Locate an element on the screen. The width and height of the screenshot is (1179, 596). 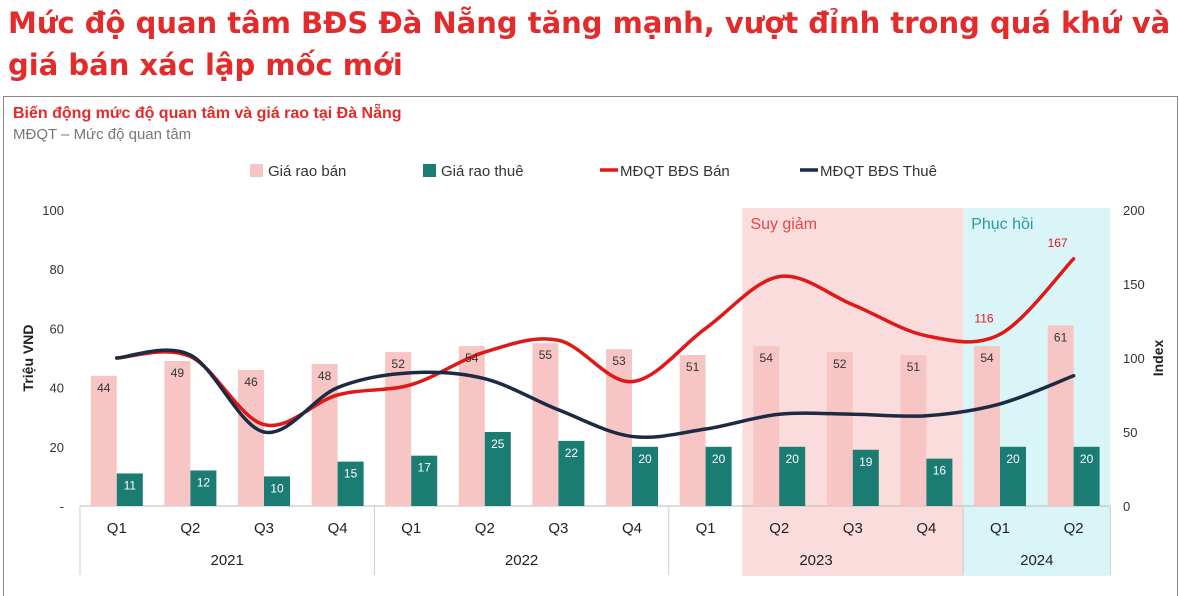
sale-price-label: 55 is located at coordinates (546, 355).